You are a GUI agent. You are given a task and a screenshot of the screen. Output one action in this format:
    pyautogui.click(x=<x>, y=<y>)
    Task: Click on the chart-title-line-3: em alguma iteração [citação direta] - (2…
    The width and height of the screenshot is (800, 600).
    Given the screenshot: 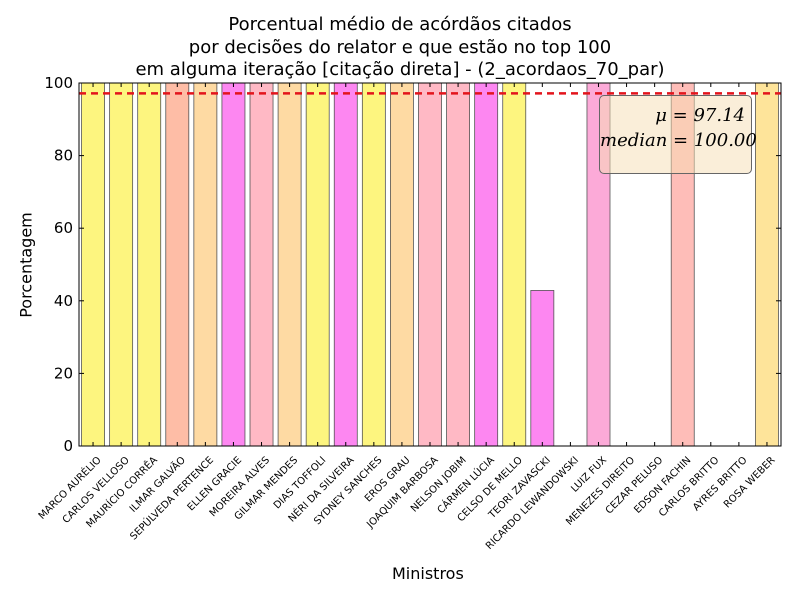 What is the action you would take?
    pyautogui.click(x=400, y=69)
    